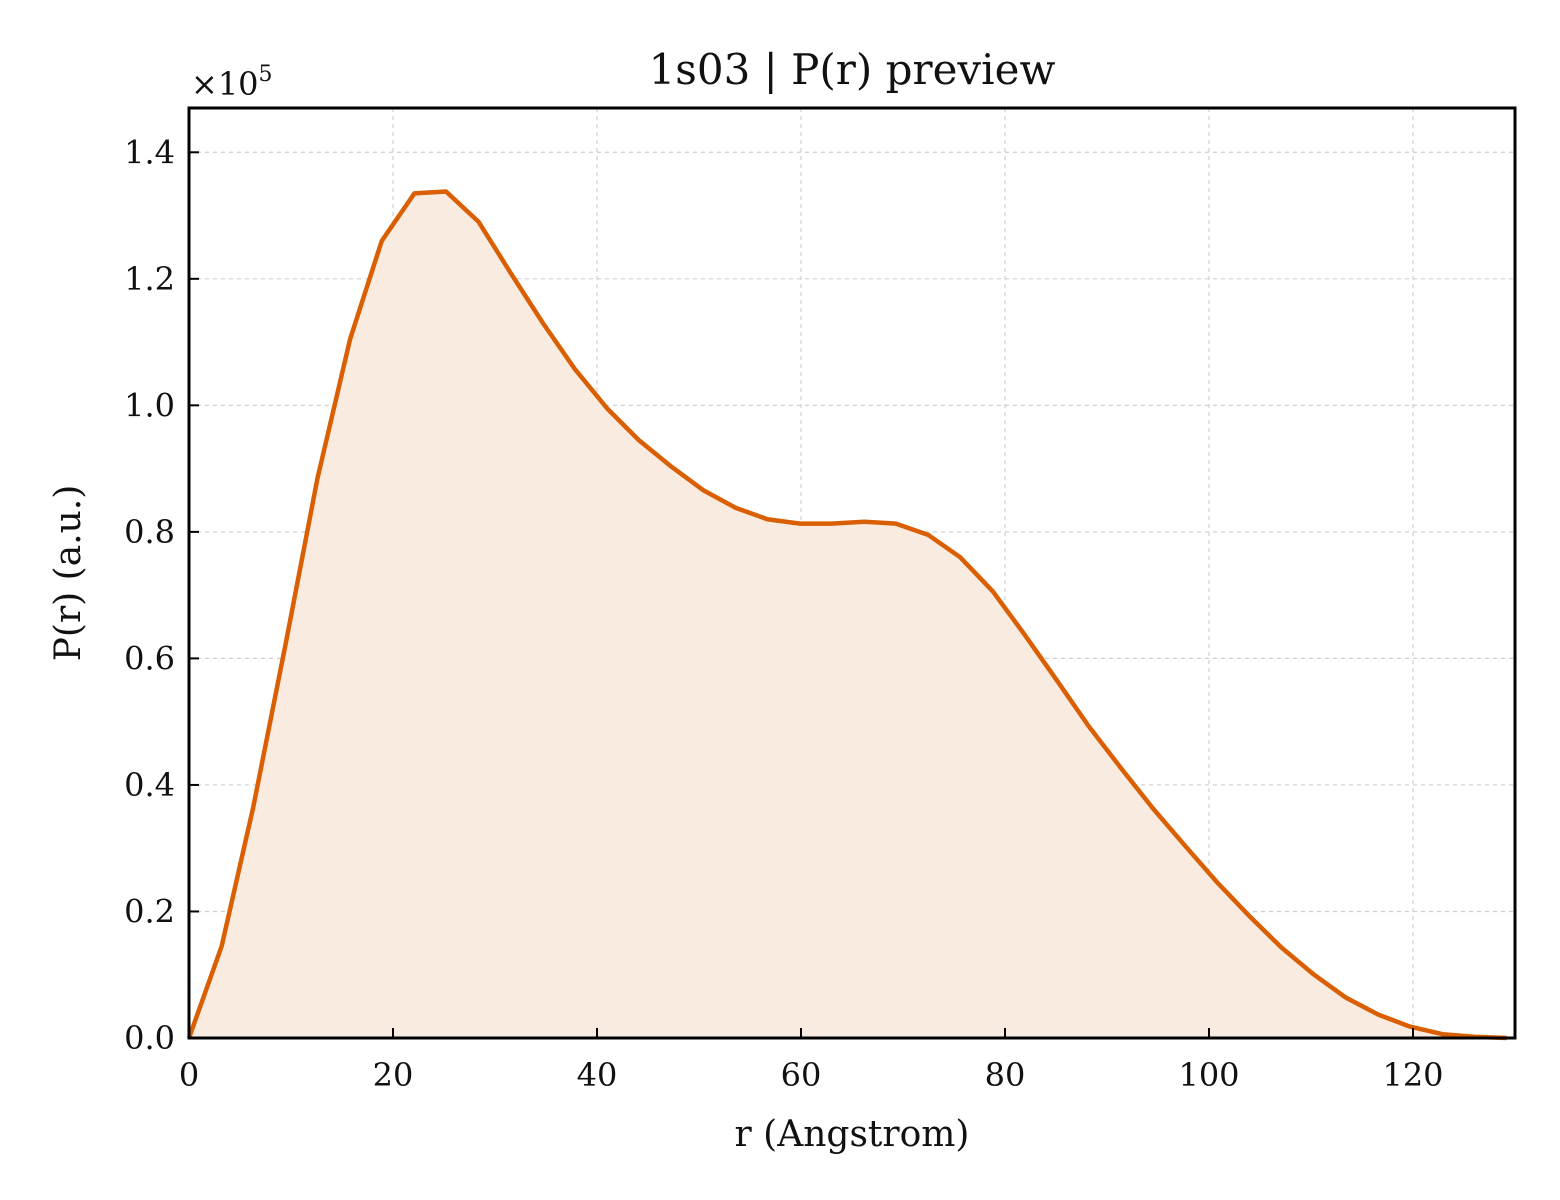  What do you see at coordinates (852, 69) in the screenshot?
I see `chart-title: 1s03 | P(r) preview` at bounding box center [852, 69].